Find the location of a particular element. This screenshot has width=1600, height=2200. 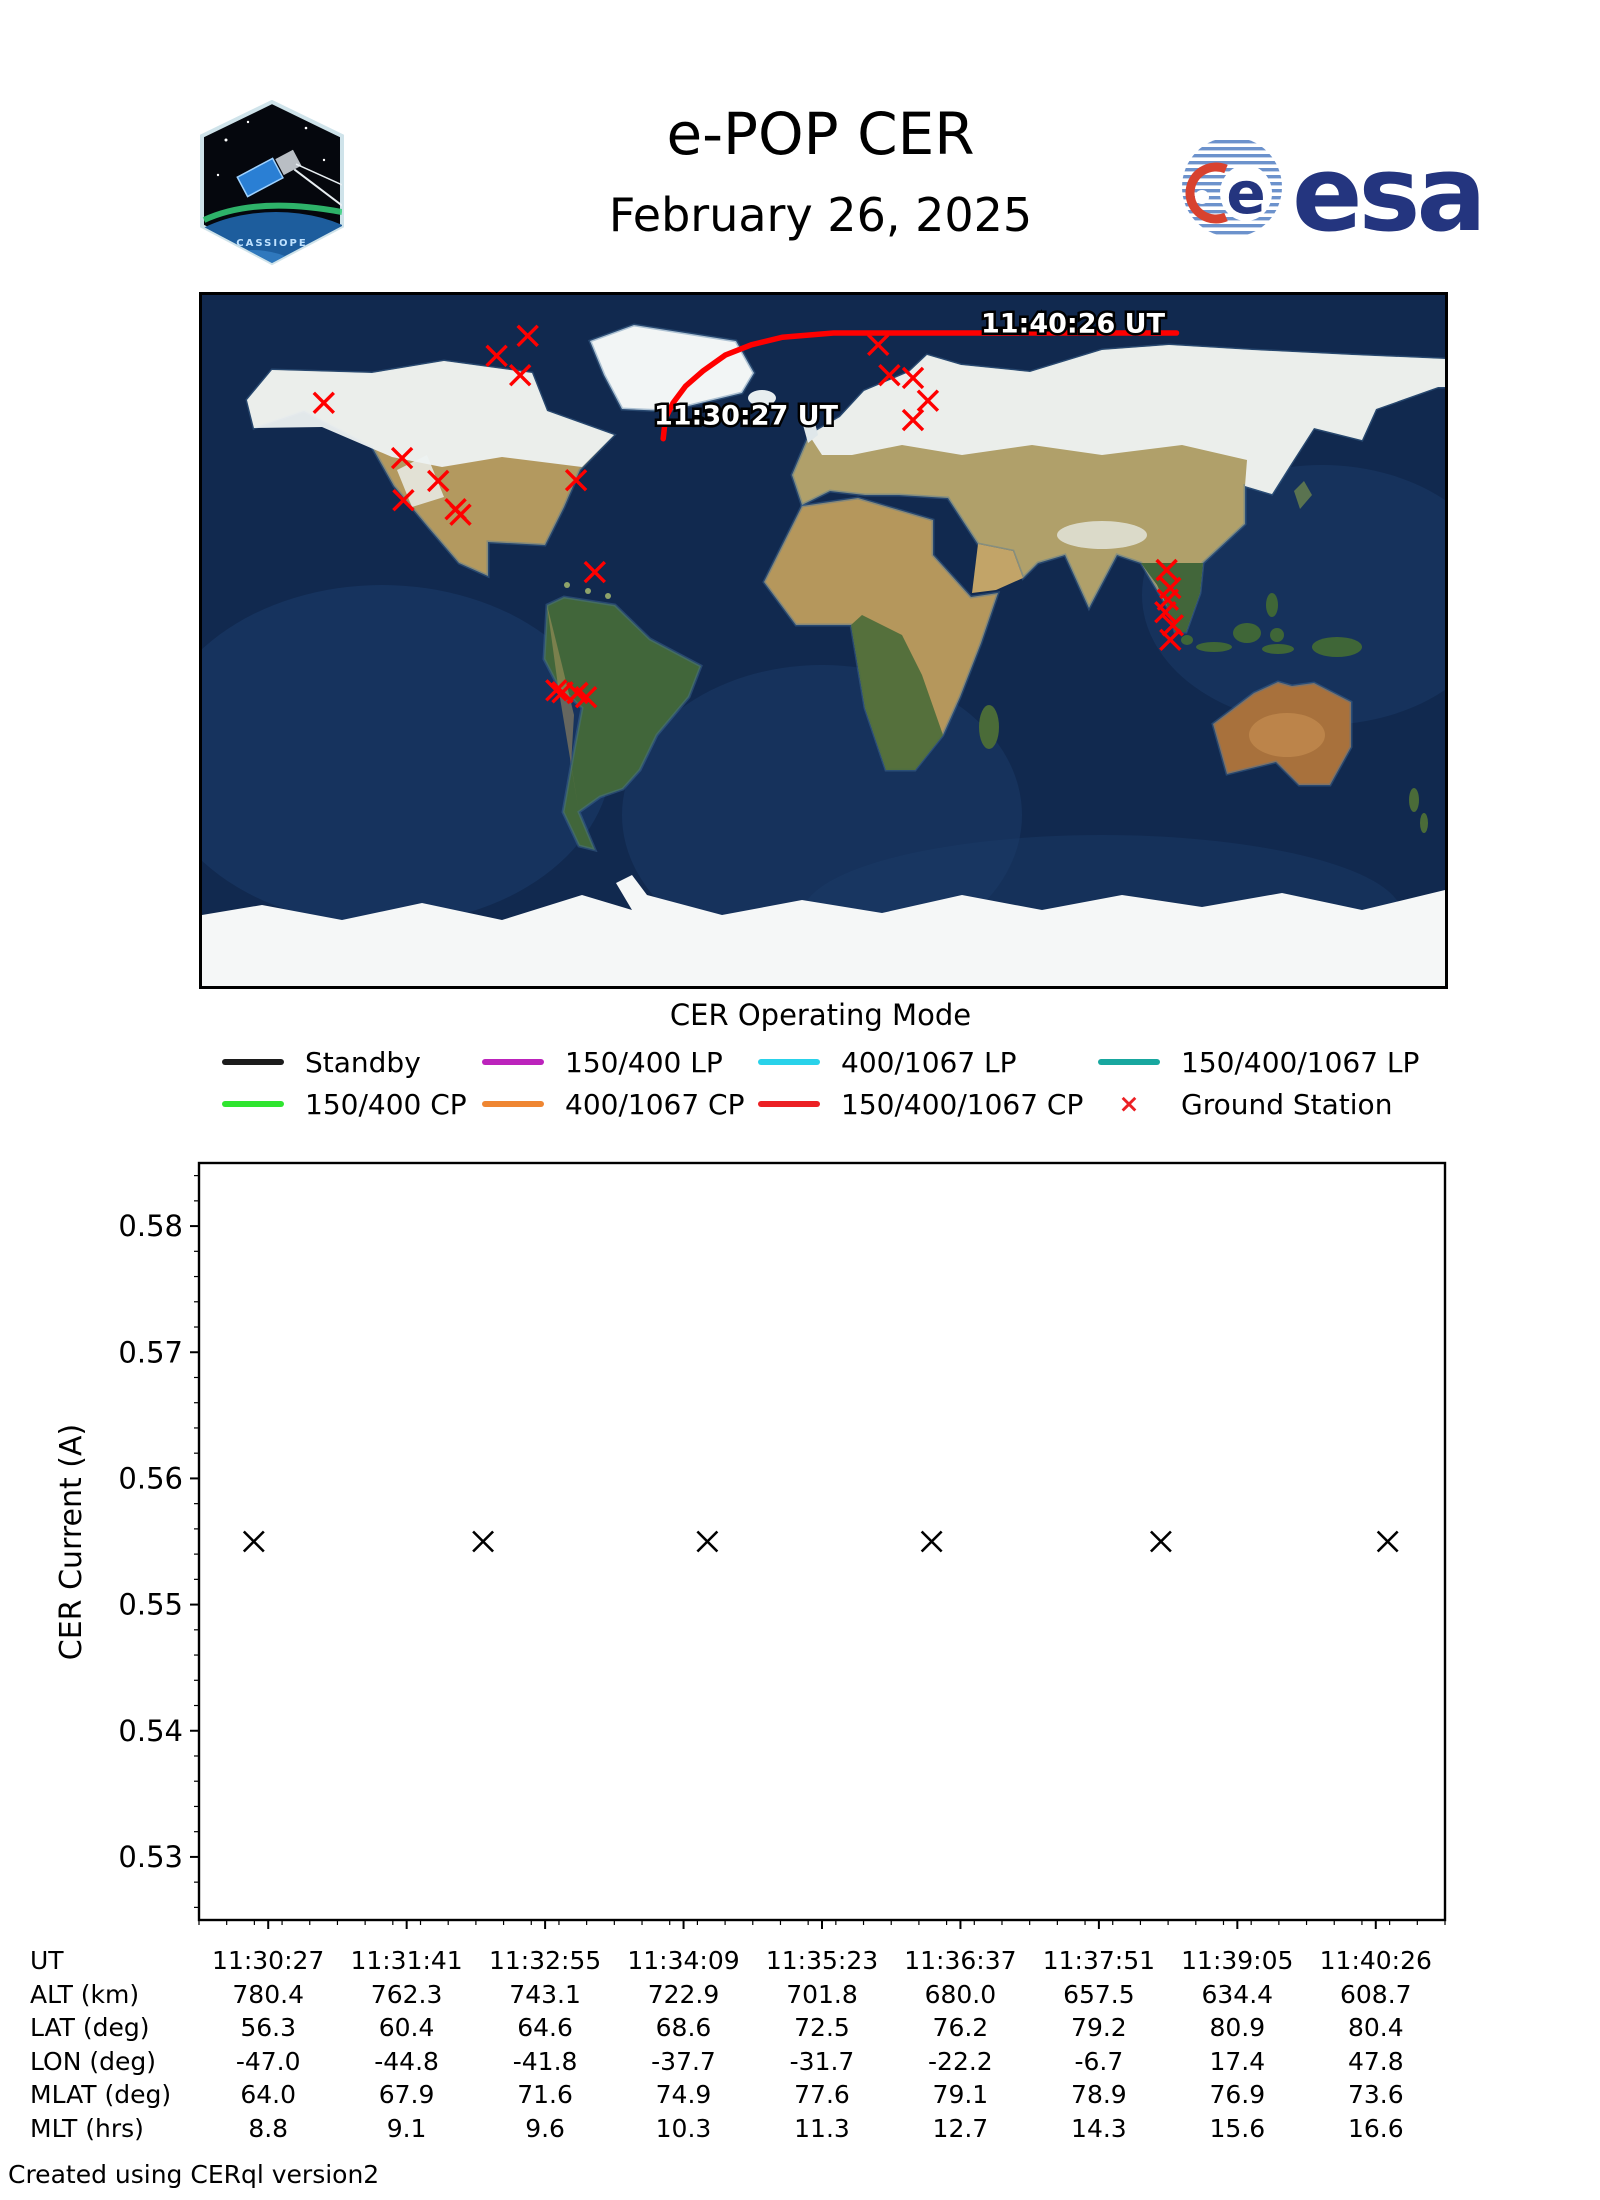

y-tick-label: 0.53 is located at coordinates (150, 1857).